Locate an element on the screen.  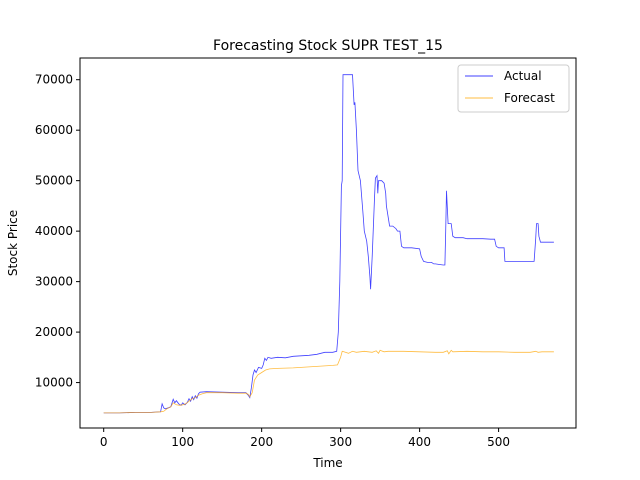
y-axis: 10000 20000 30000 40000 50000 60000 70000 is located at coordinates (57, 231).